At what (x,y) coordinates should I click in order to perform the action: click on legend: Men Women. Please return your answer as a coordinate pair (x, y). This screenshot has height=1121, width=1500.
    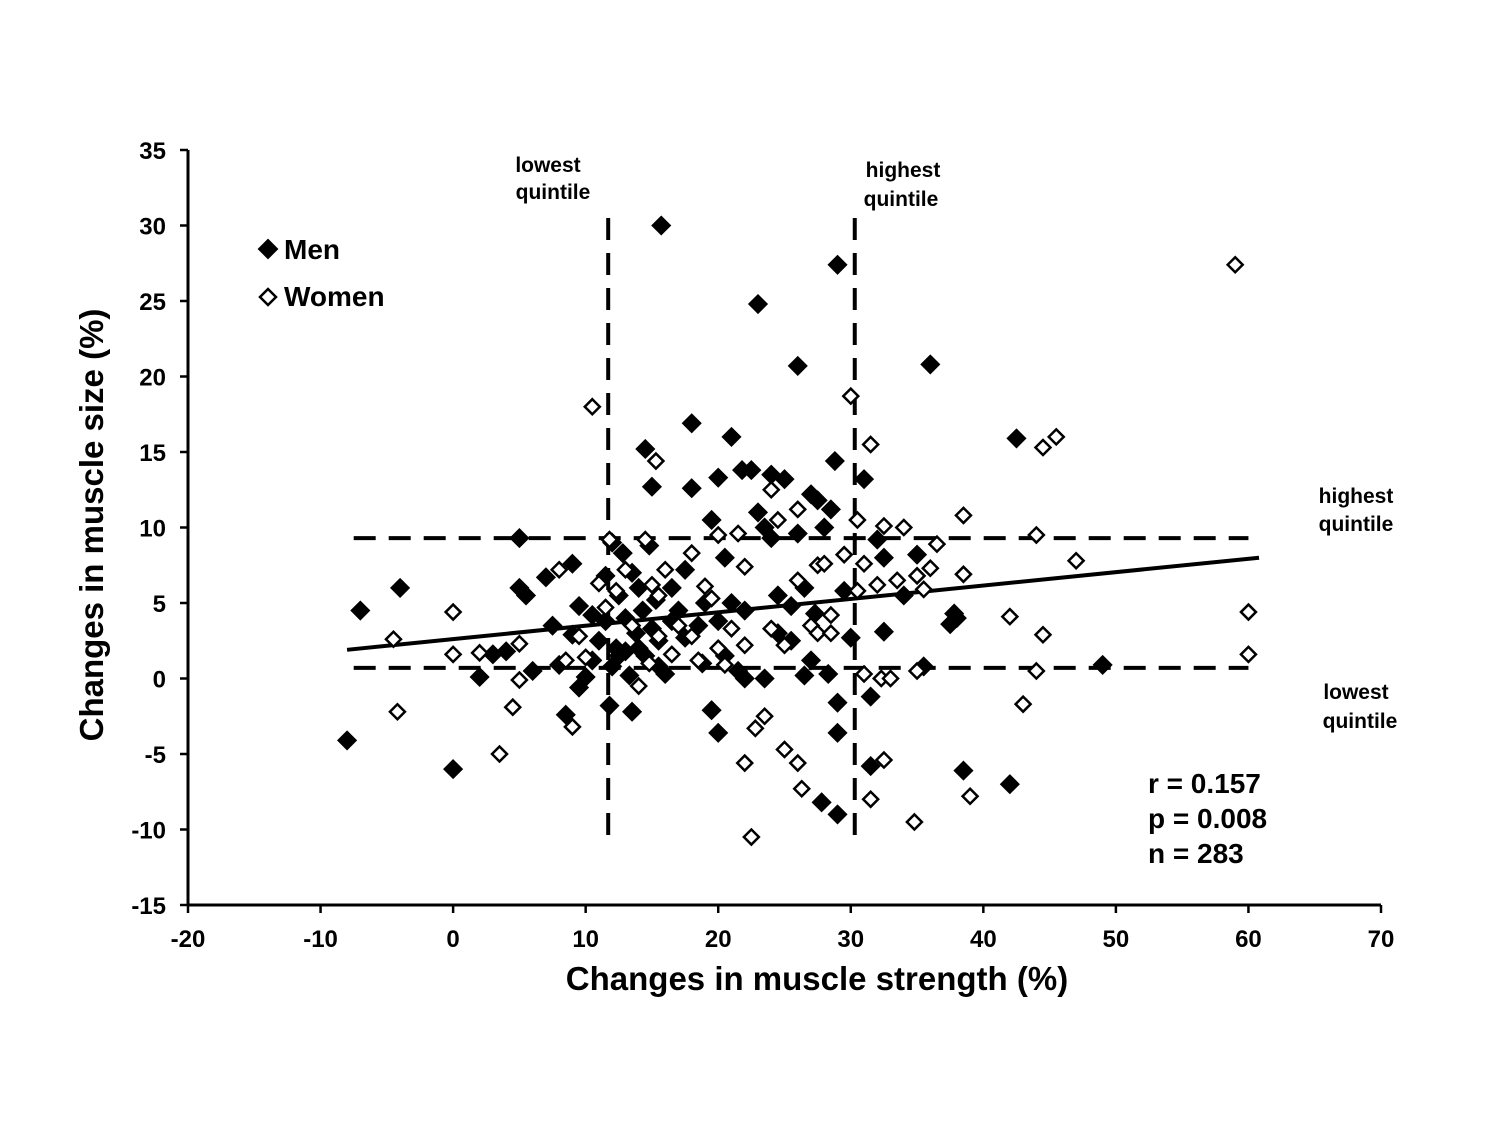
    Looking at the image, I should click on (321, 273).